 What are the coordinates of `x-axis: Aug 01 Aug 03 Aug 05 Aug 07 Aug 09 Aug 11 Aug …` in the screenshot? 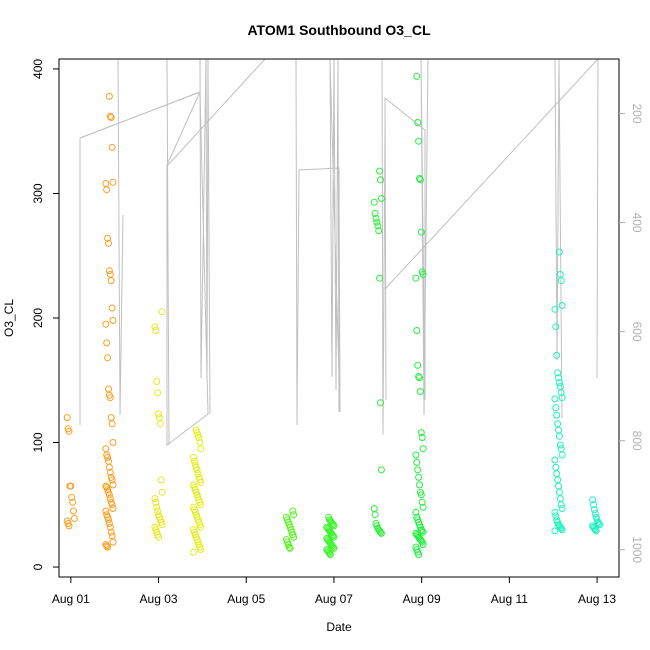 It's located at (334, 591).